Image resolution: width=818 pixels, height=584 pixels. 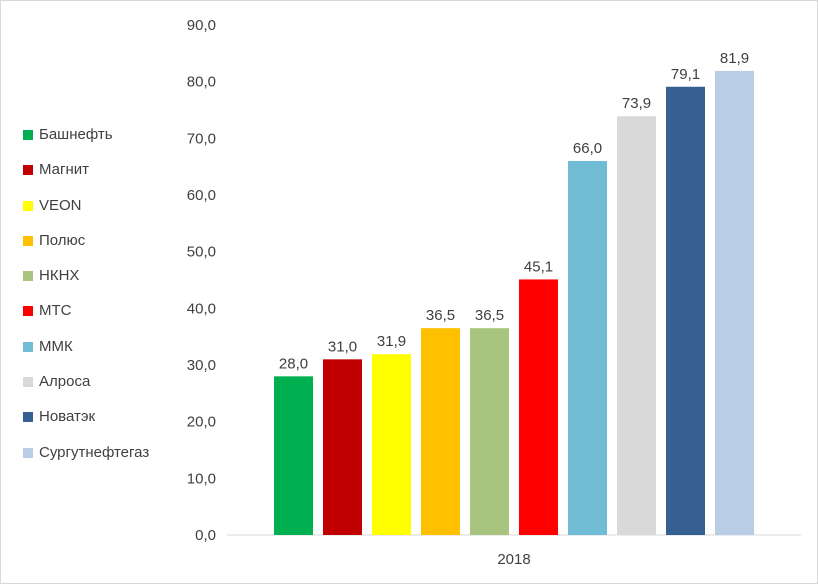 I want to click on y-tick-label: 70,0, so click(x=201, y=138).